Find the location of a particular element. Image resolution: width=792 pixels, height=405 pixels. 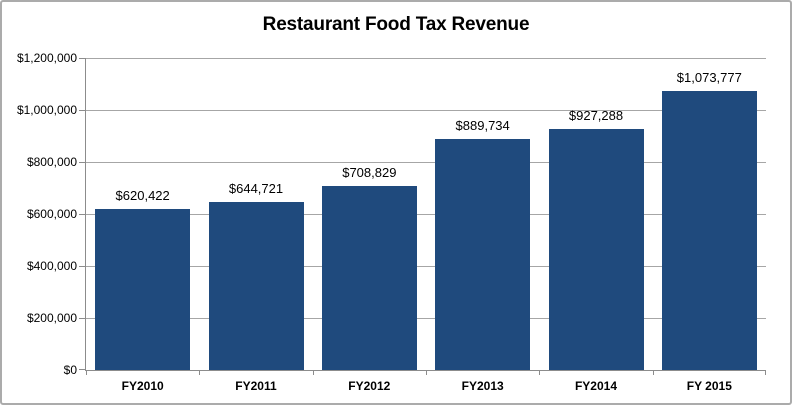

bar-value-label: $889,734 is located at coordinates (482, 125).